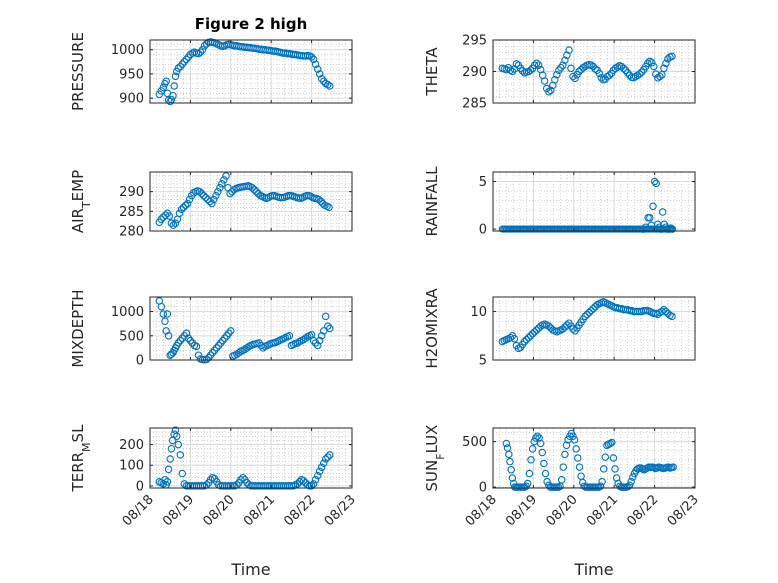  What do you see at coordinates (127, 50) in the screenshot?
I see `y-tick-label: 1000` at bounding box center [127, 50].